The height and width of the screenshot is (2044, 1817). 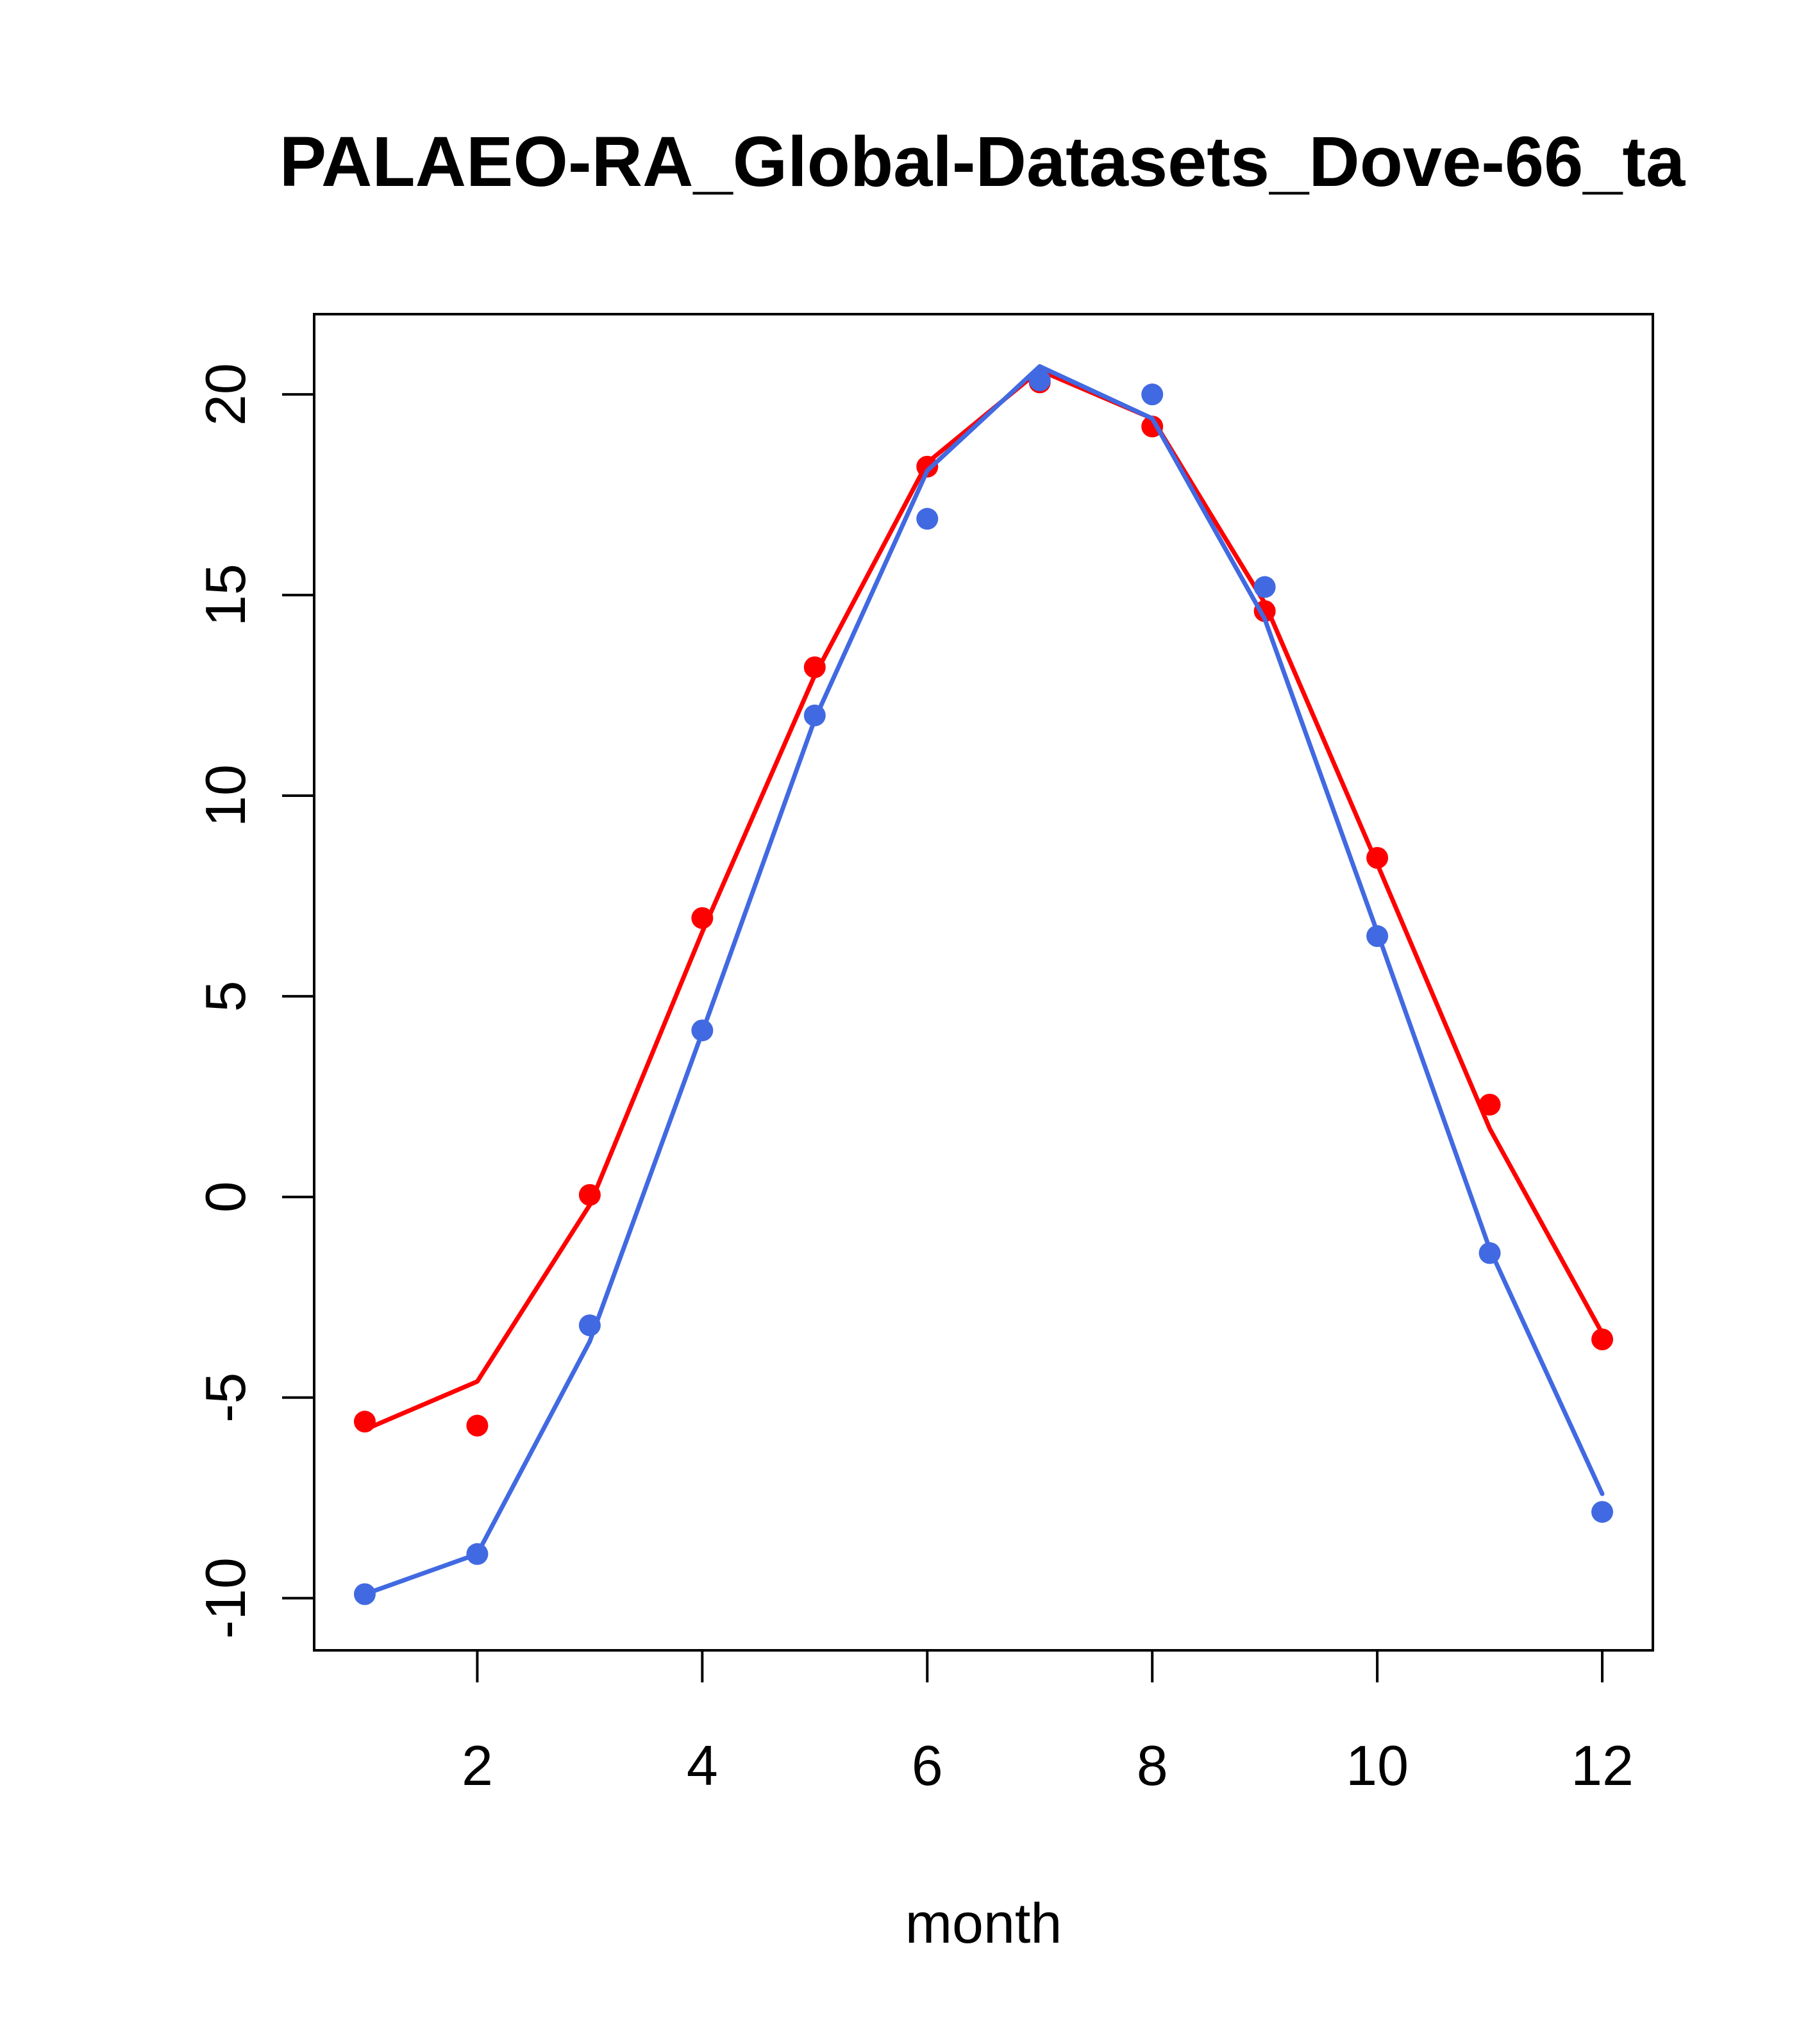 I want to click on chart-title: PALAEO-RA_Global-Datasets_Dove-66_ta, so click(x=983, y=161).